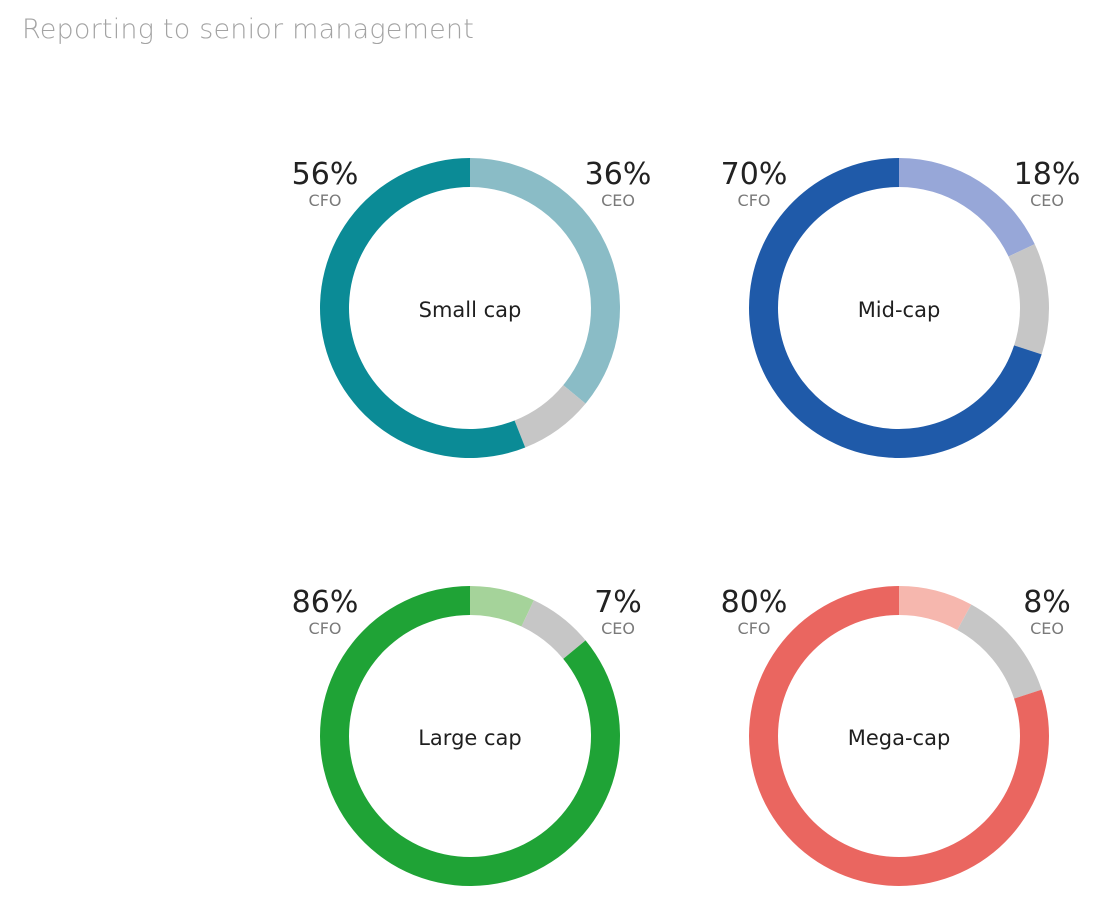 This screenshot has height=918, width=1107. What do you see at coordinates (325, 174) in the screenshot?
I see `cfo-percent-label: 56%` at bounding box center [325, 174].